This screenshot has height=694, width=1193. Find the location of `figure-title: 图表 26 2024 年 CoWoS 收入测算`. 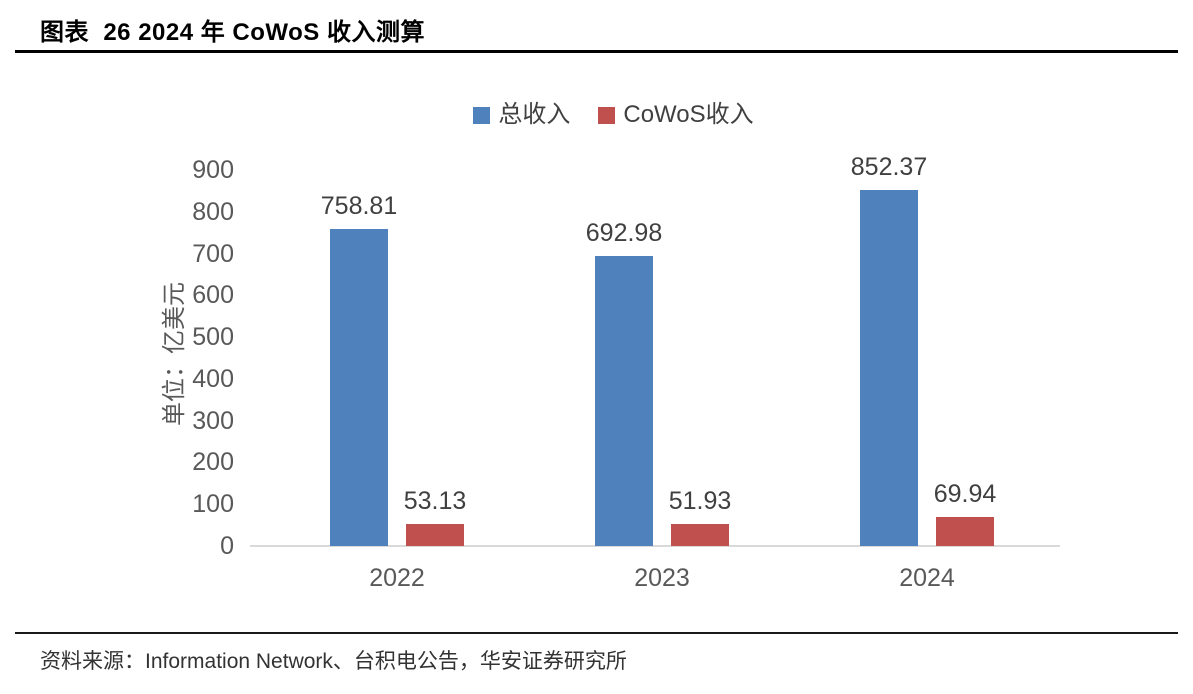

figure-title: 图表 26 2024 年 CoWoS 收入测算 is located at coordinates (232, 32).